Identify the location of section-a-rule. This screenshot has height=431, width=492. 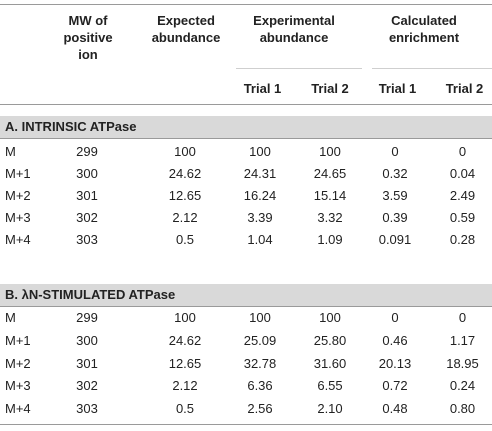
(246, 138).